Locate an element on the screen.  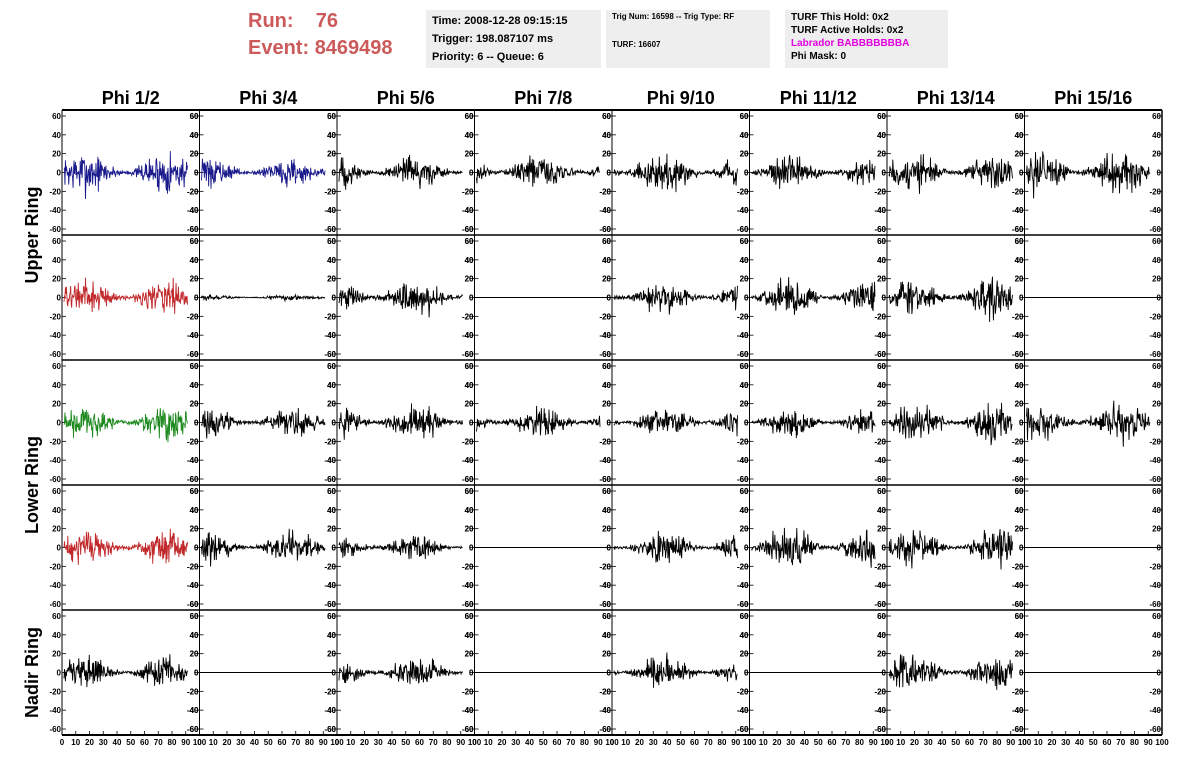
panel-r1-c0: 60 60 40 40 20 20 0 0 -20 -20 -40 -40 -60 -60 is located at coordinates (124, 297).